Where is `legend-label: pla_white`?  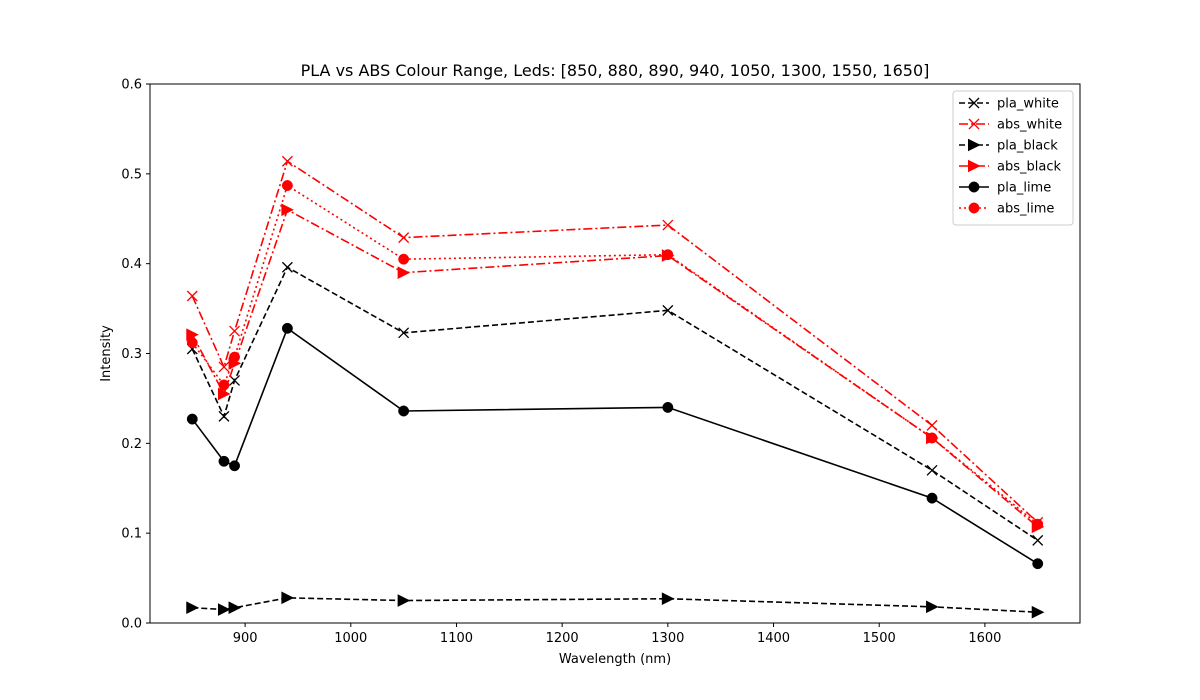
legend-label: pla_white is located at coordinates (1028, 104).